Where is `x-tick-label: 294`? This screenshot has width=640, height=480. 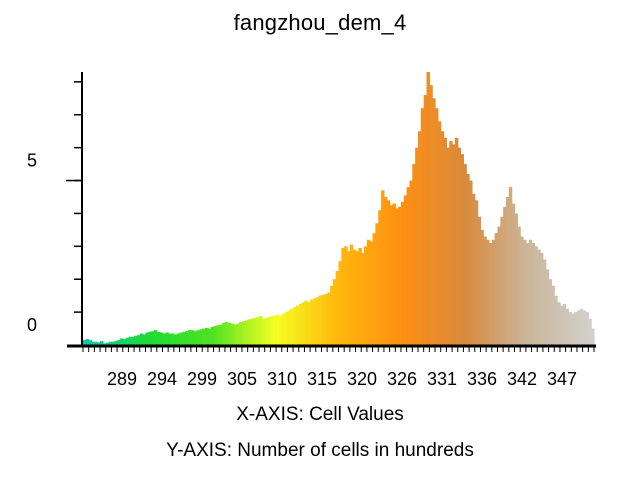 x-tick-label: 294 is located at coordinates (162, 379).